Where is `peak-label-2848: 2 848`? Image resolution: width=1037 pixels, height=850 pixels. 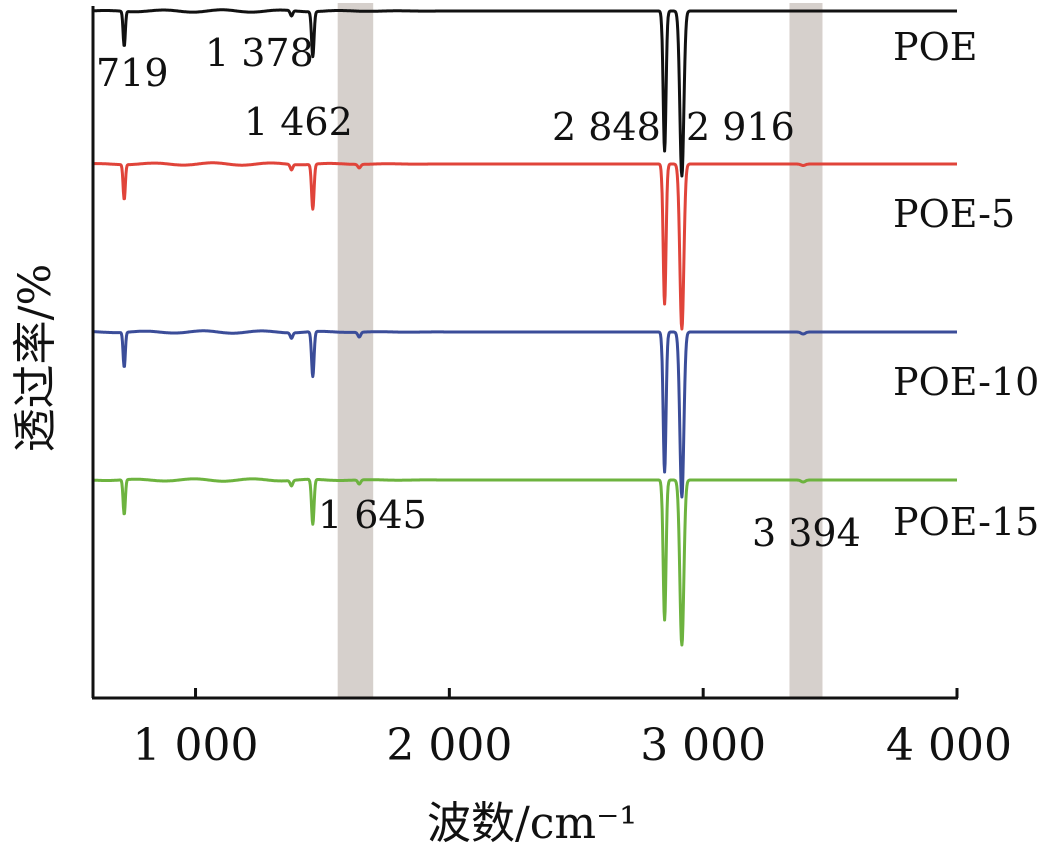
peak-label-2848: 2 848 is located at coordinates (606, 127).